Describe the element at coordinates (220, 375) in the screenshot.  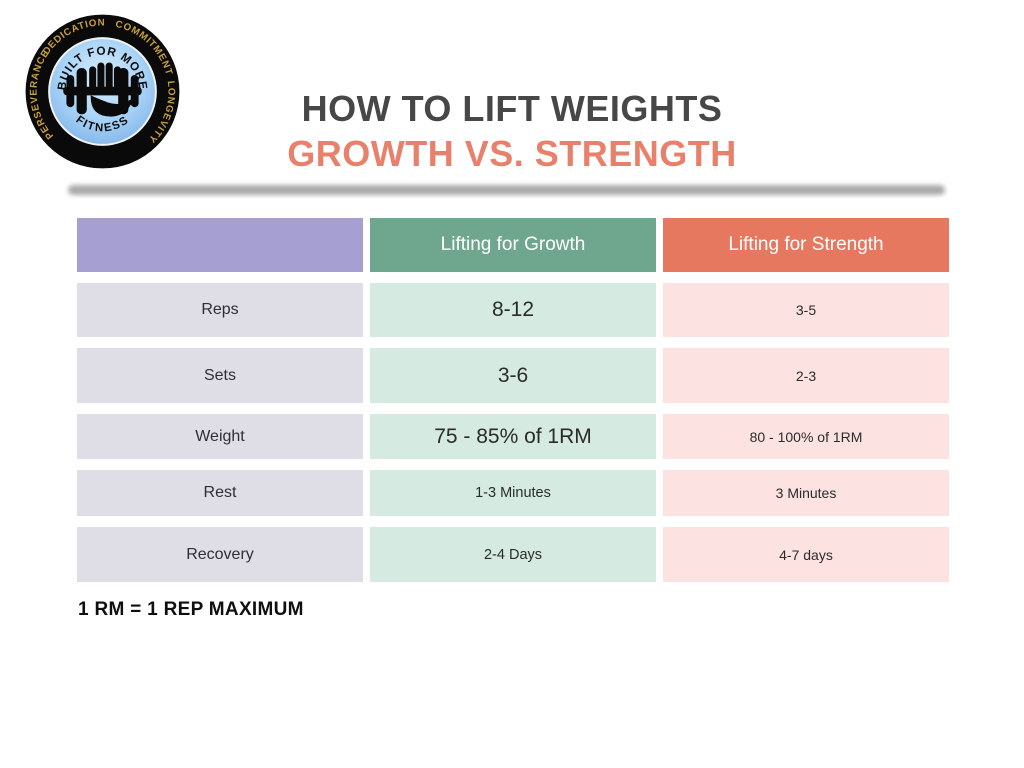
I see `row-label-sets: Sets` at that location.